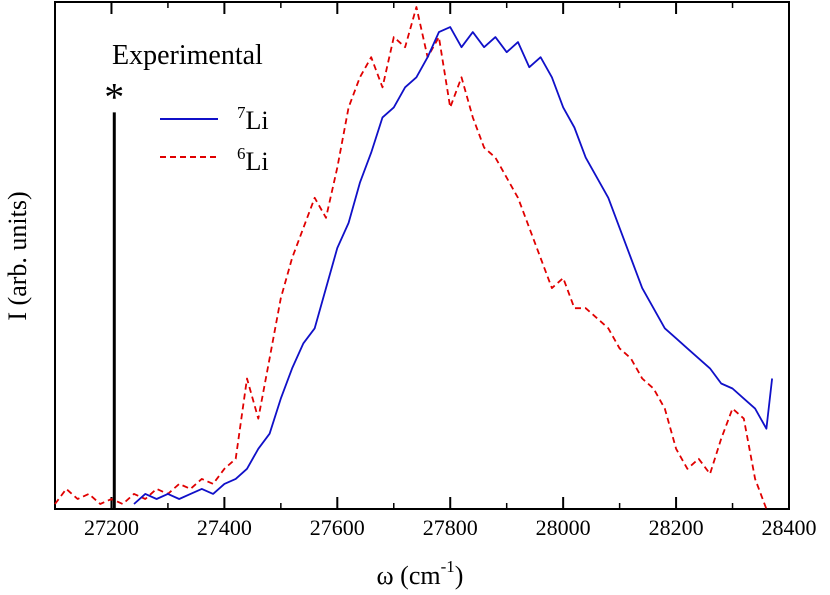 The height and width of the screenshot is (595, 830). Describe the element at coordinates (241, 112) in the screenshot. I see `legend-sup-7li: 7` at that location.